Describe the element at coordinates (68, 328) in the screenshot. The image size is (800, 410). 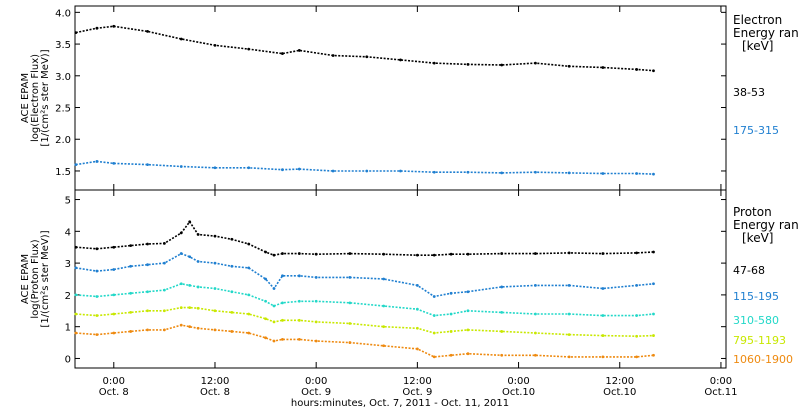
I see `y-tick-label: 1` at that location.